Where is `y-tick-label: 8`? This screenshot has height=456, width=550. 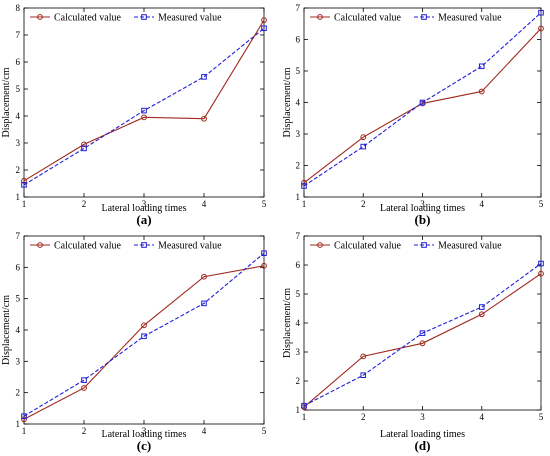 y-tick-label: 8 is located at coordinates (18, 8).